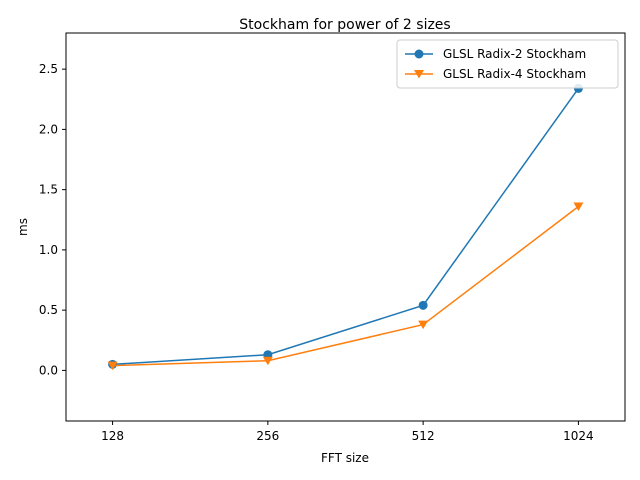 The image size is (640, 480). What do you see at coordinates (347, 432) in the screenshot?
I see `x-axis: 128 256 512 1024` at bounding box center [347, 432].